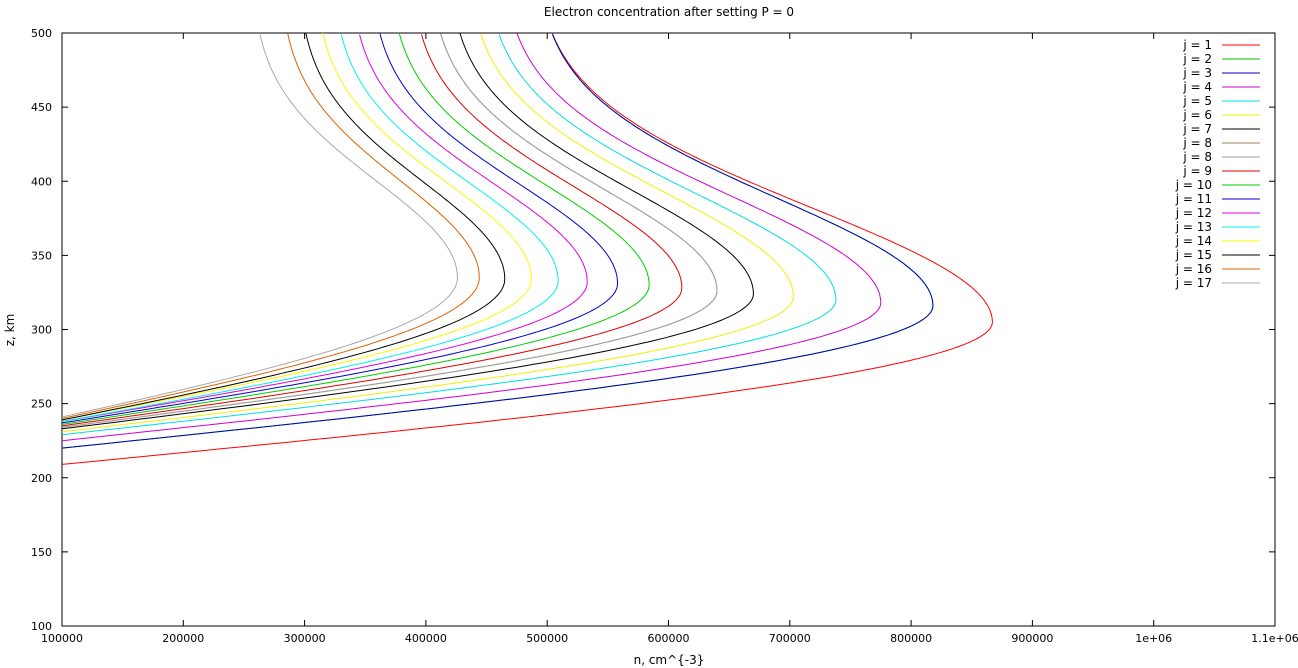 The height and width of the screenshot is (668, 1298). Describe the element at coordinates (1197, 129) in the screenshot. I see `legend-label: j = 7` at that location.